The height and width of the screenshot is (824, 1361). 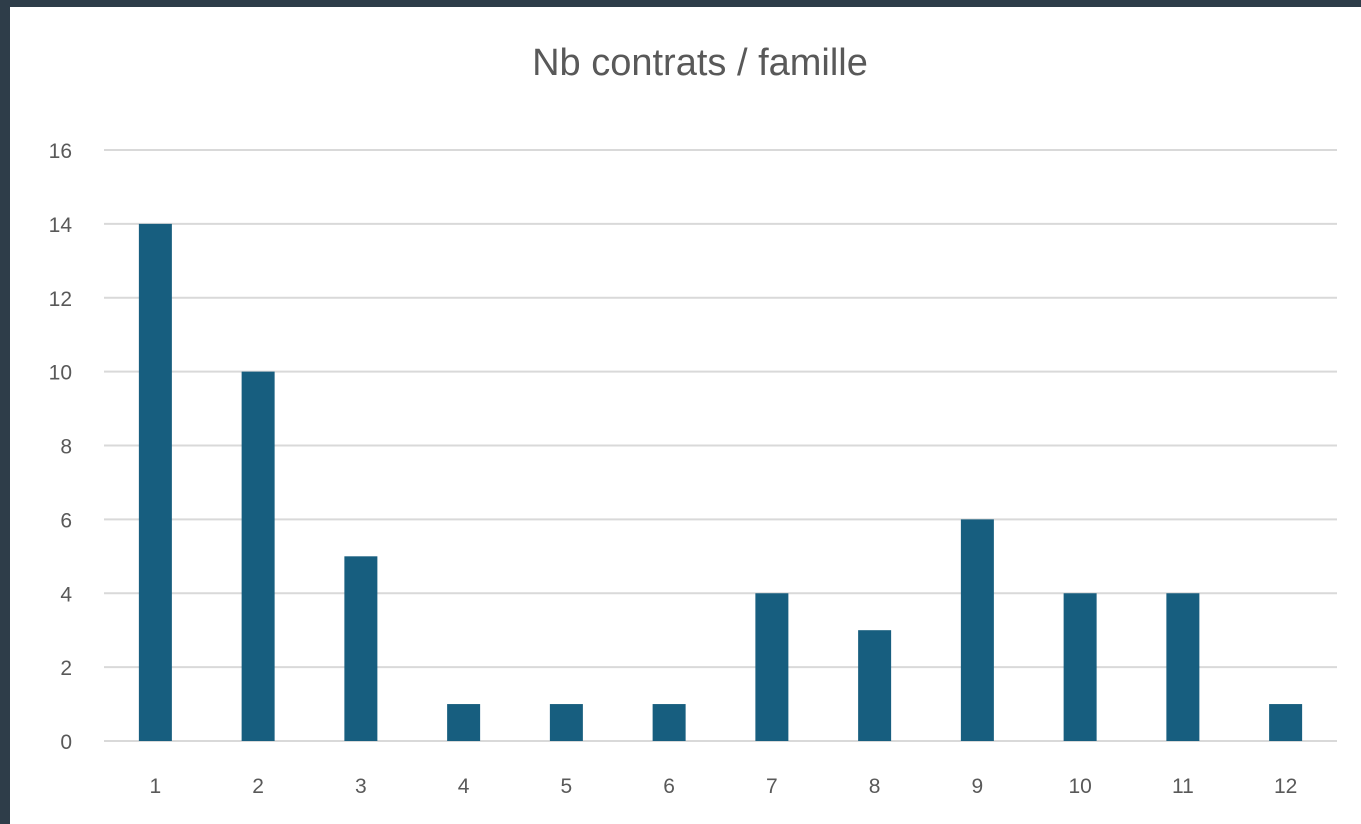 I want to click on y-tick-label-14: 14, so click(x=61, y=225).